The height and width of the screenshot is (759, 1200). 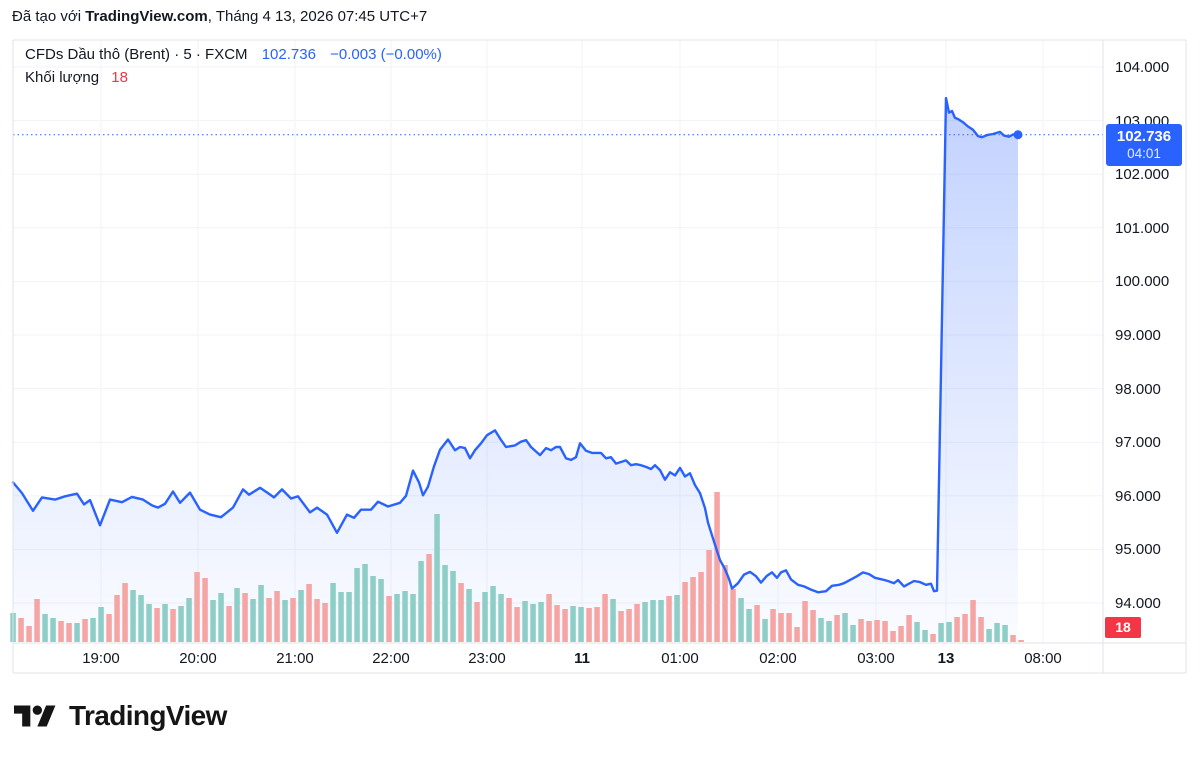 I want to click on price-tick-label: 98.000, so click(x=1138, y=389).